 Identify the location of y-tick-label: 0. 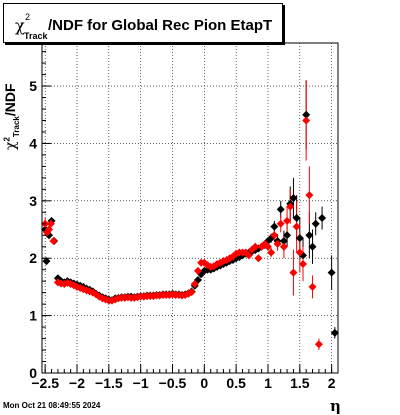
(33, 373).